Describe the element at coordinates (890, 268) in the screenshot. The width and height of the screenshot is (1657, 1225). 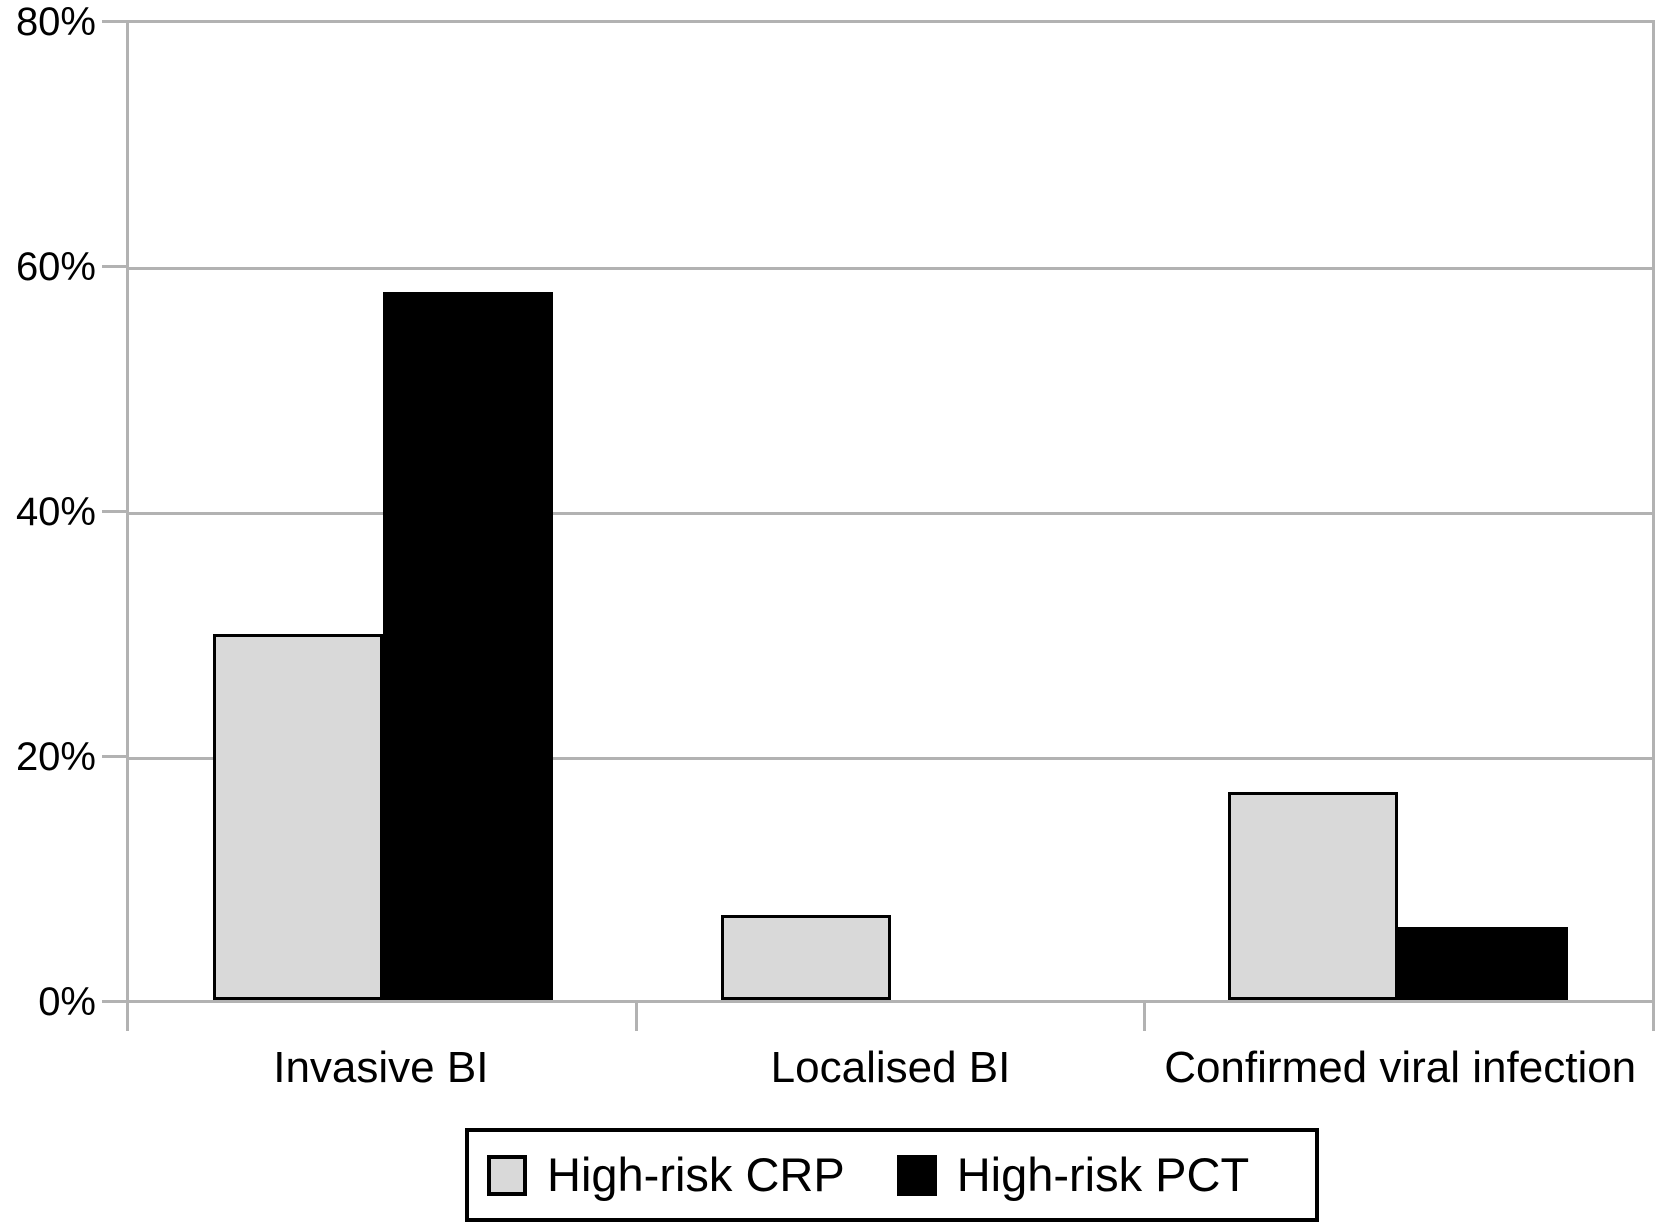
I see `gridline-60pct` at that location.